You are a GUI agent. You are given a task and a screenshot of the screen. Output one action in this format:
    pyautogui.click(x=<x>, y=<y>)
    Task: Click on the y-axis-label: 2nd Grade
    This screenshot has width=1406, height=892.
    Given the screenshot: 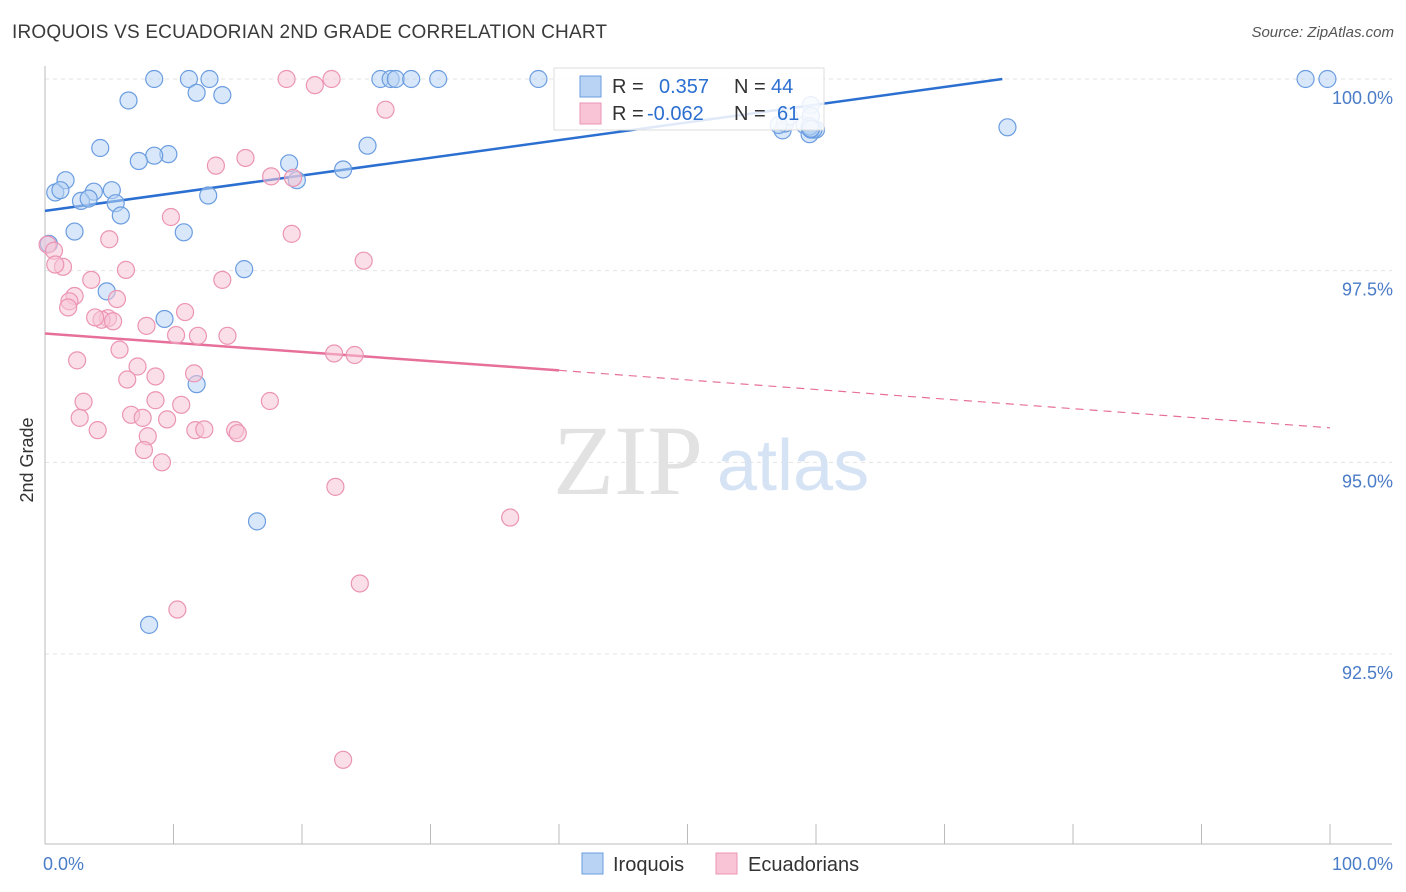 What is the action you would take?
    pyautogui.click(x=27, y=459)
    